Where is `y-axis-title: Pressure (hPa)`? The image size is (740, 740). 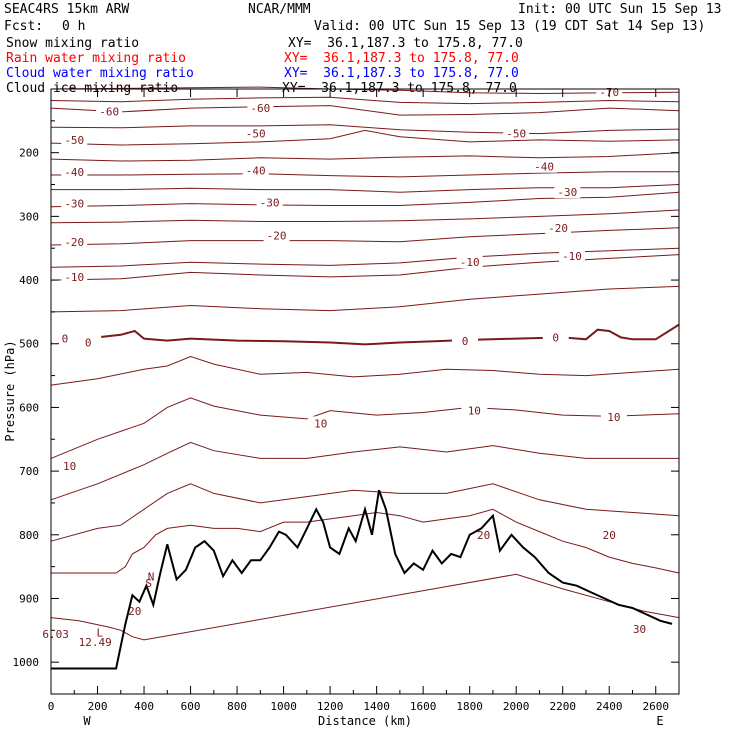
y-axis-title: Pressure (hPa) is located at coordinates (10, 390).